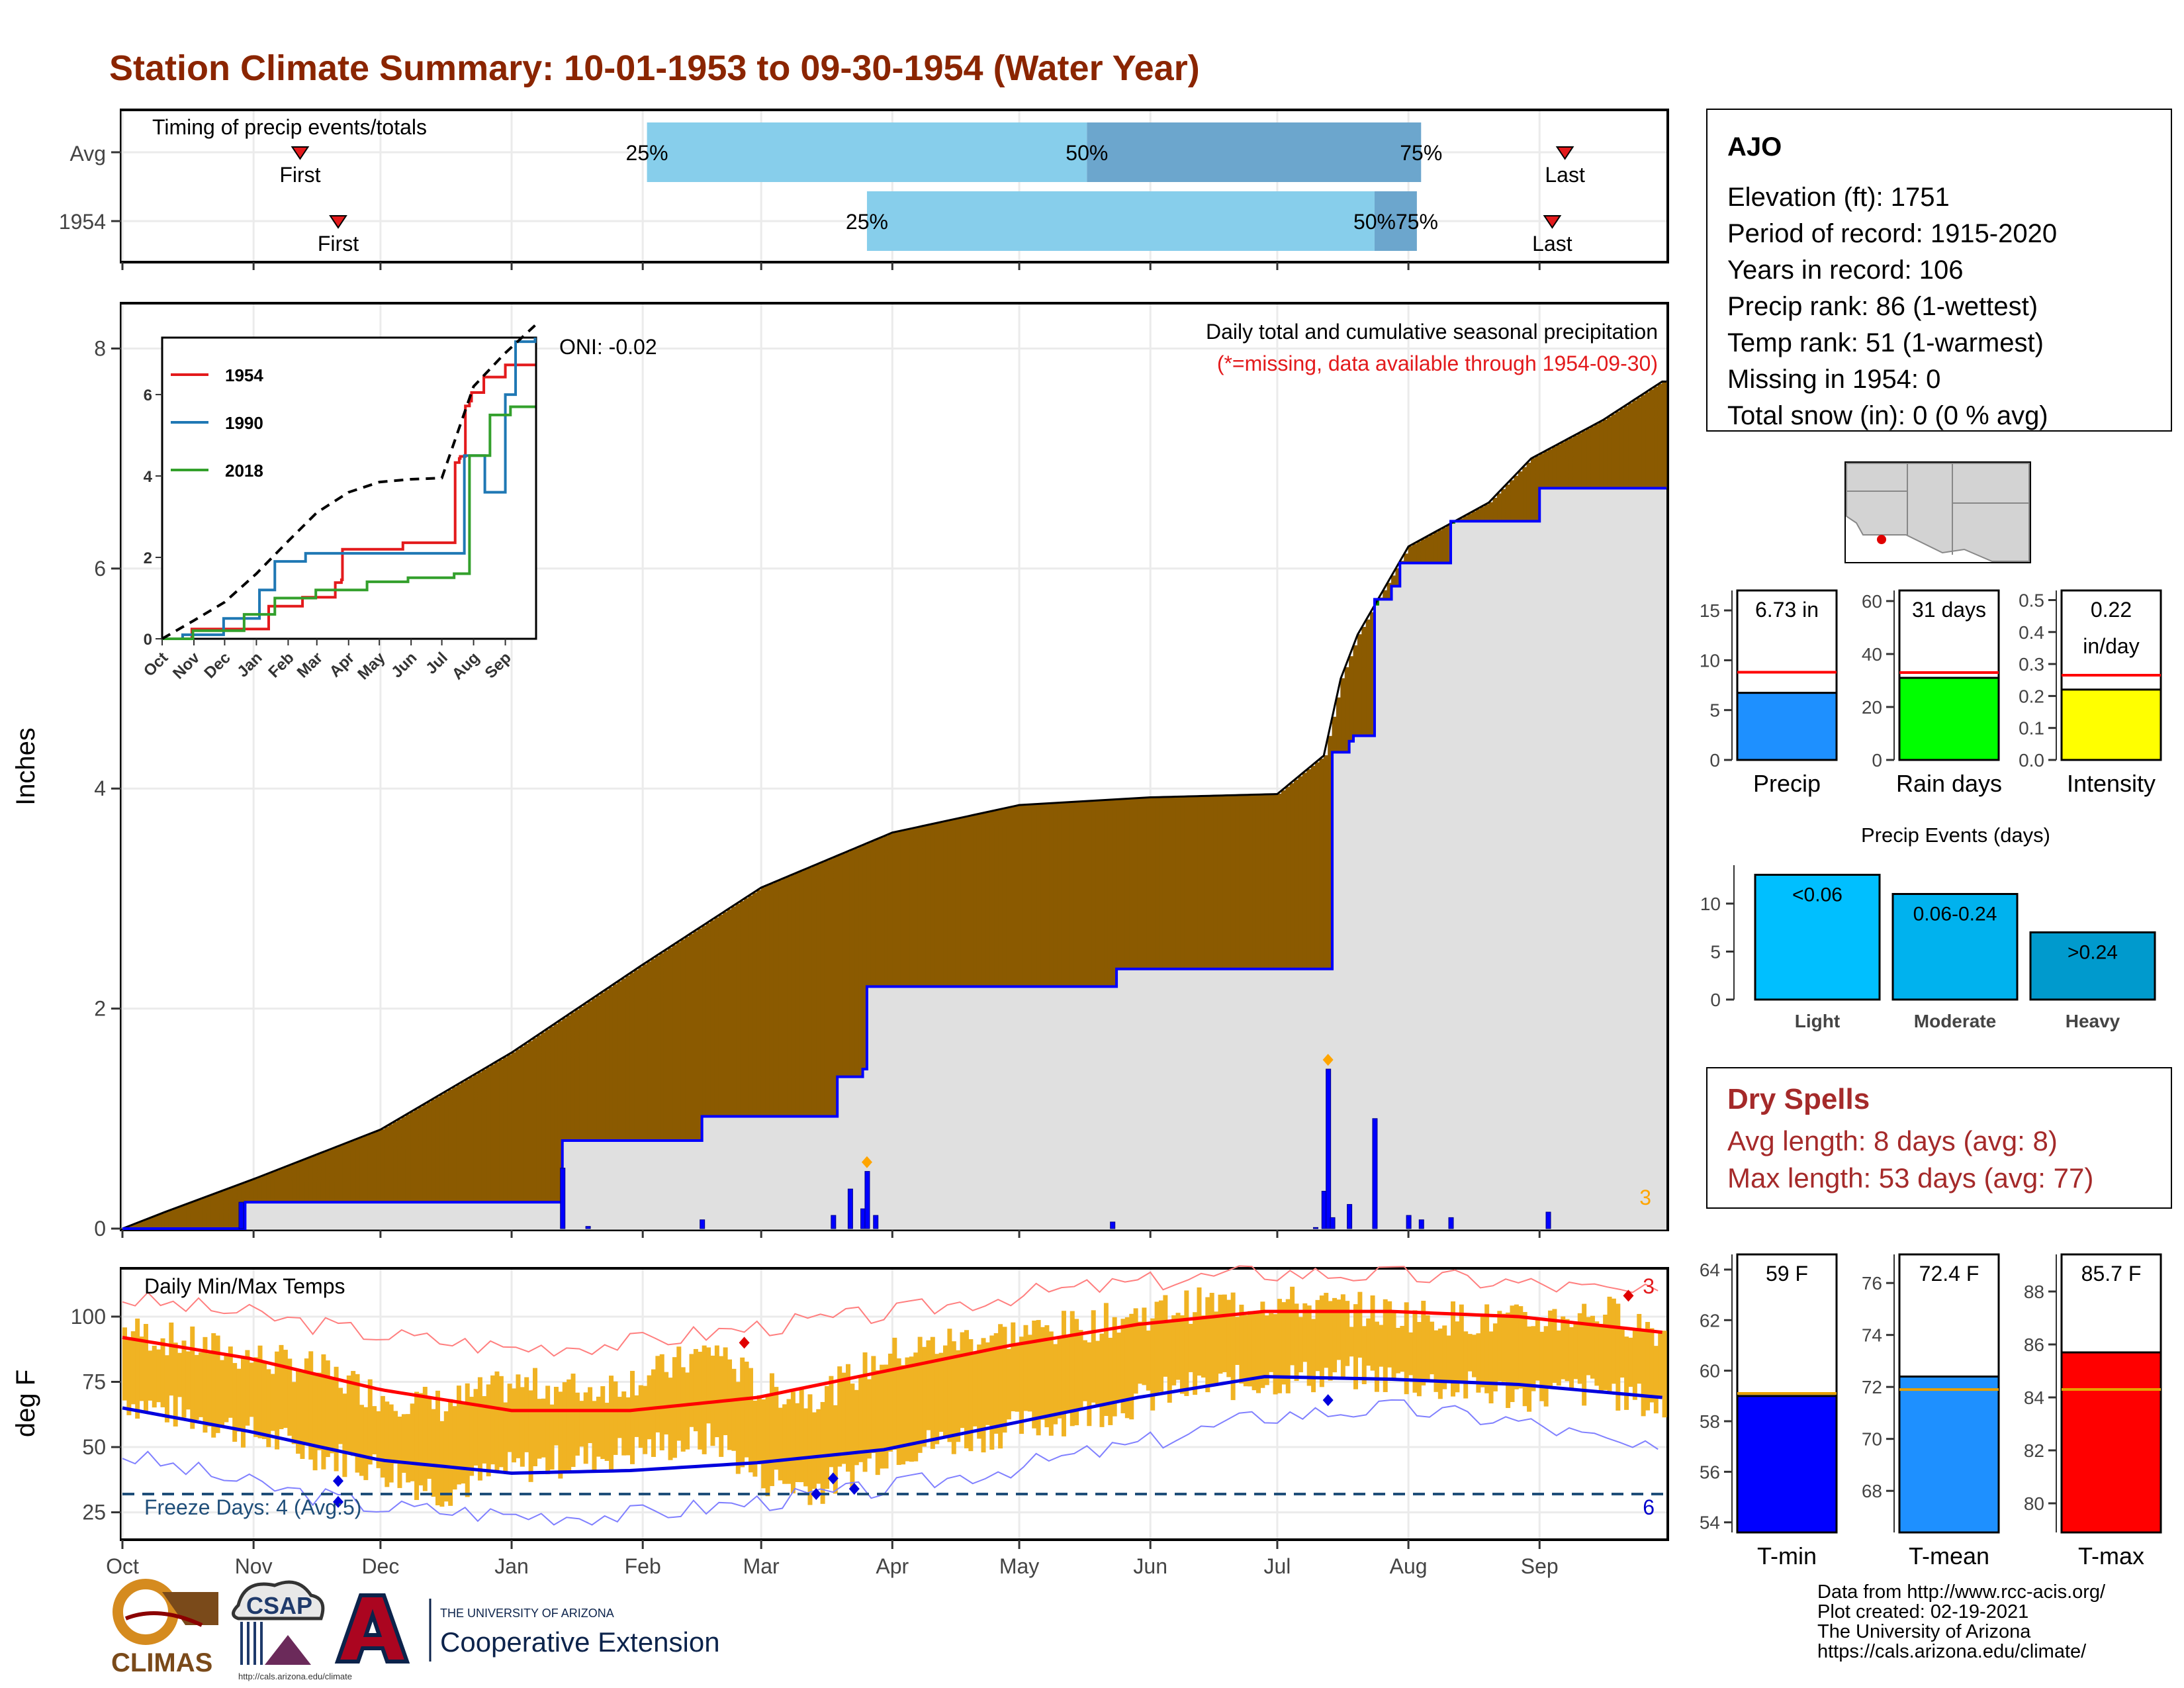 This screenshot has width=2184, height=1688. I want to click on average-min-line, so click(892, 1425).